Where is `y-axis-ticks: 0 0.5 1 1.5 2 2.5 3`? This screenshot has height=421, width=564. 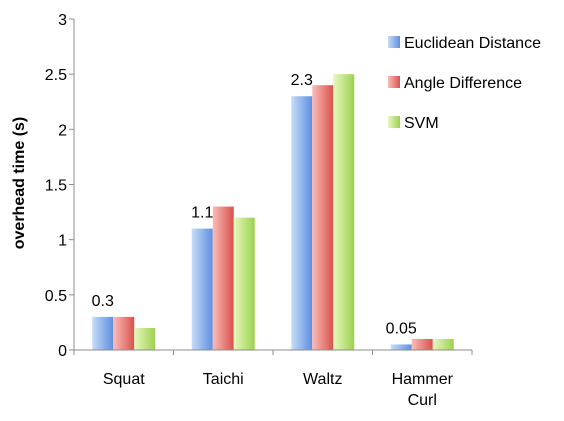
y-axis-ticks: 0 0.5 1 1.5 2 2.5 3 is located at coordinates (59, 186).